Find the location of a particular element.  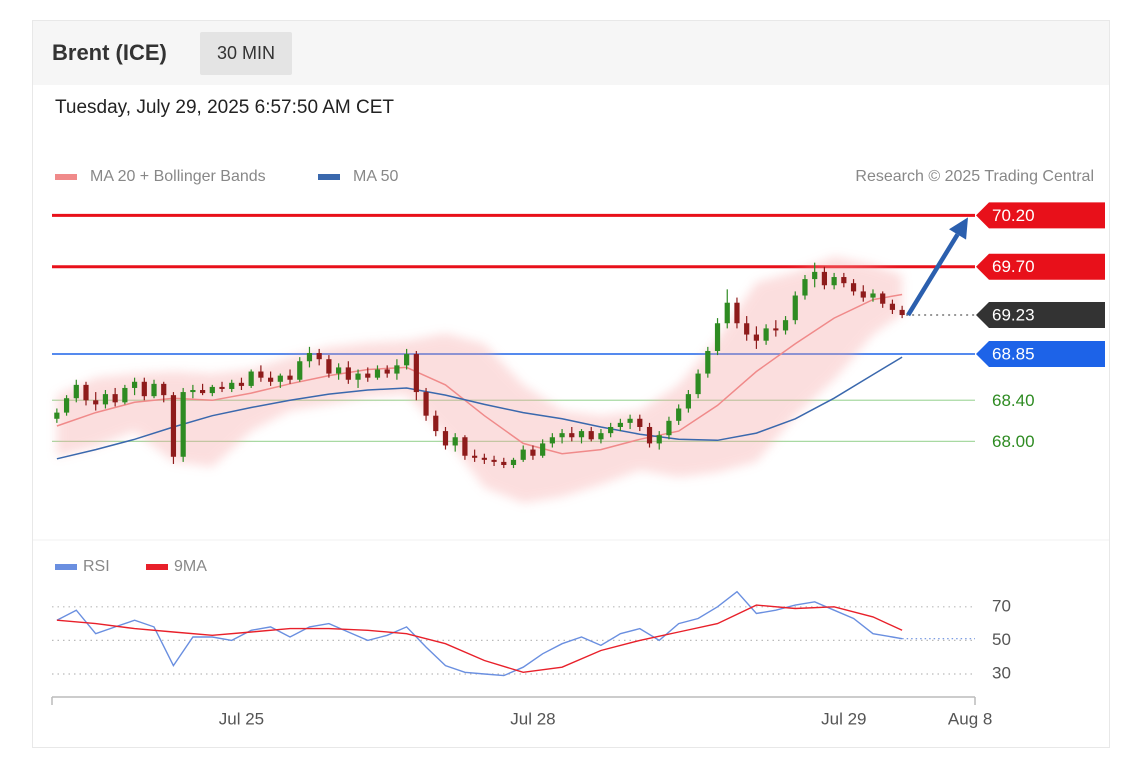

legend-label: RSI is located at coordinates (96, 566).